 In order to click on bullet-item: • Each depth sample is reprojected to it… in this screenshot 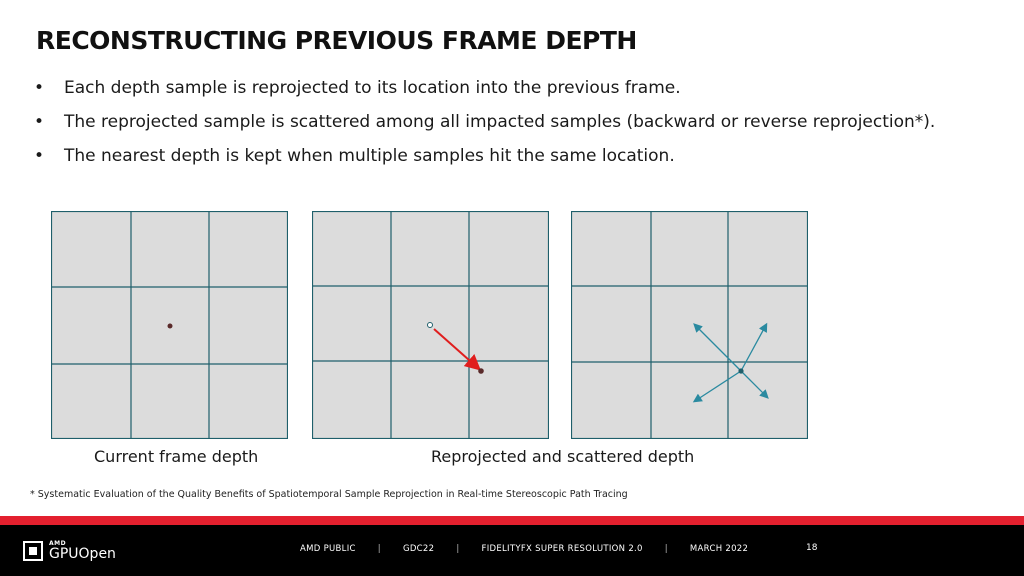, I will do `click(484, 88)`.